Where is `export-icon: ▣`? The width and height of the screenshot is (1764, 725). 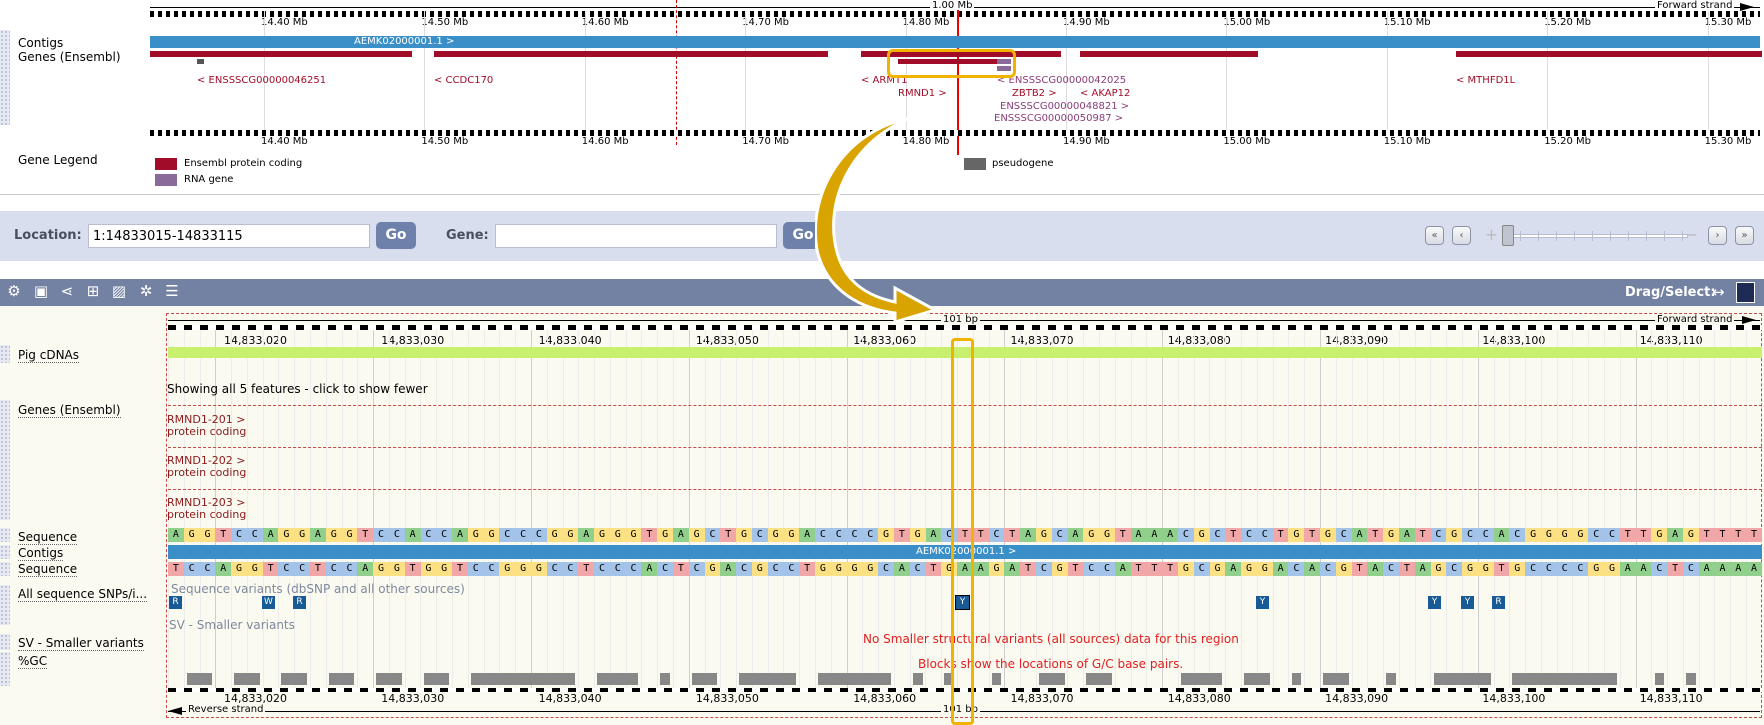
export-icon: ▣ is located at coordinates (41, 291).